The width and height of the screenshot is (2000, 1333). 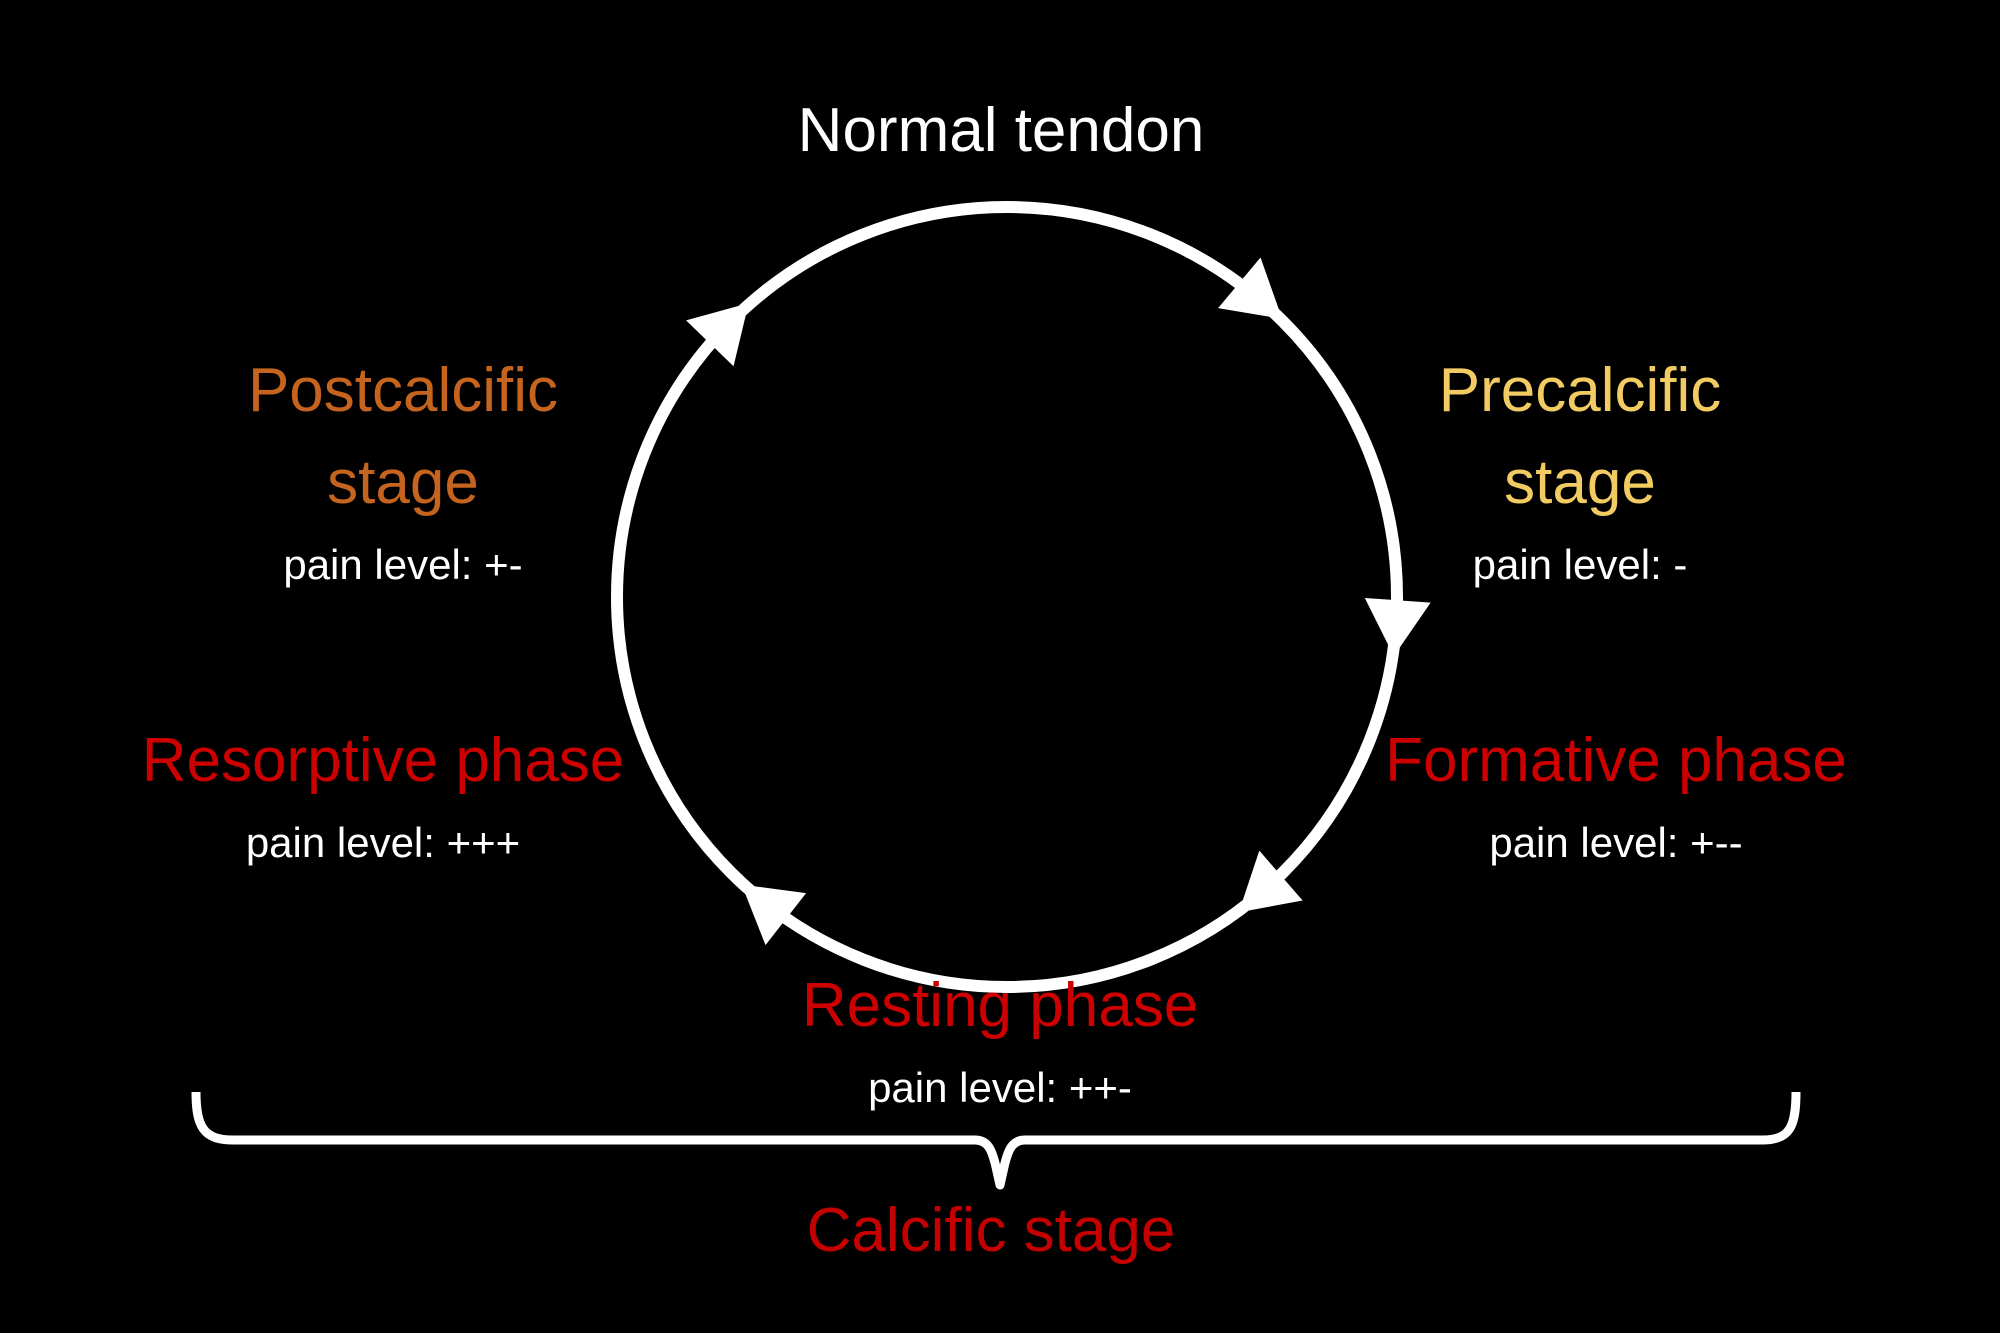 I want to click on stage-formative-pain-level: pain level: +--, so click(x=1616, y=842).